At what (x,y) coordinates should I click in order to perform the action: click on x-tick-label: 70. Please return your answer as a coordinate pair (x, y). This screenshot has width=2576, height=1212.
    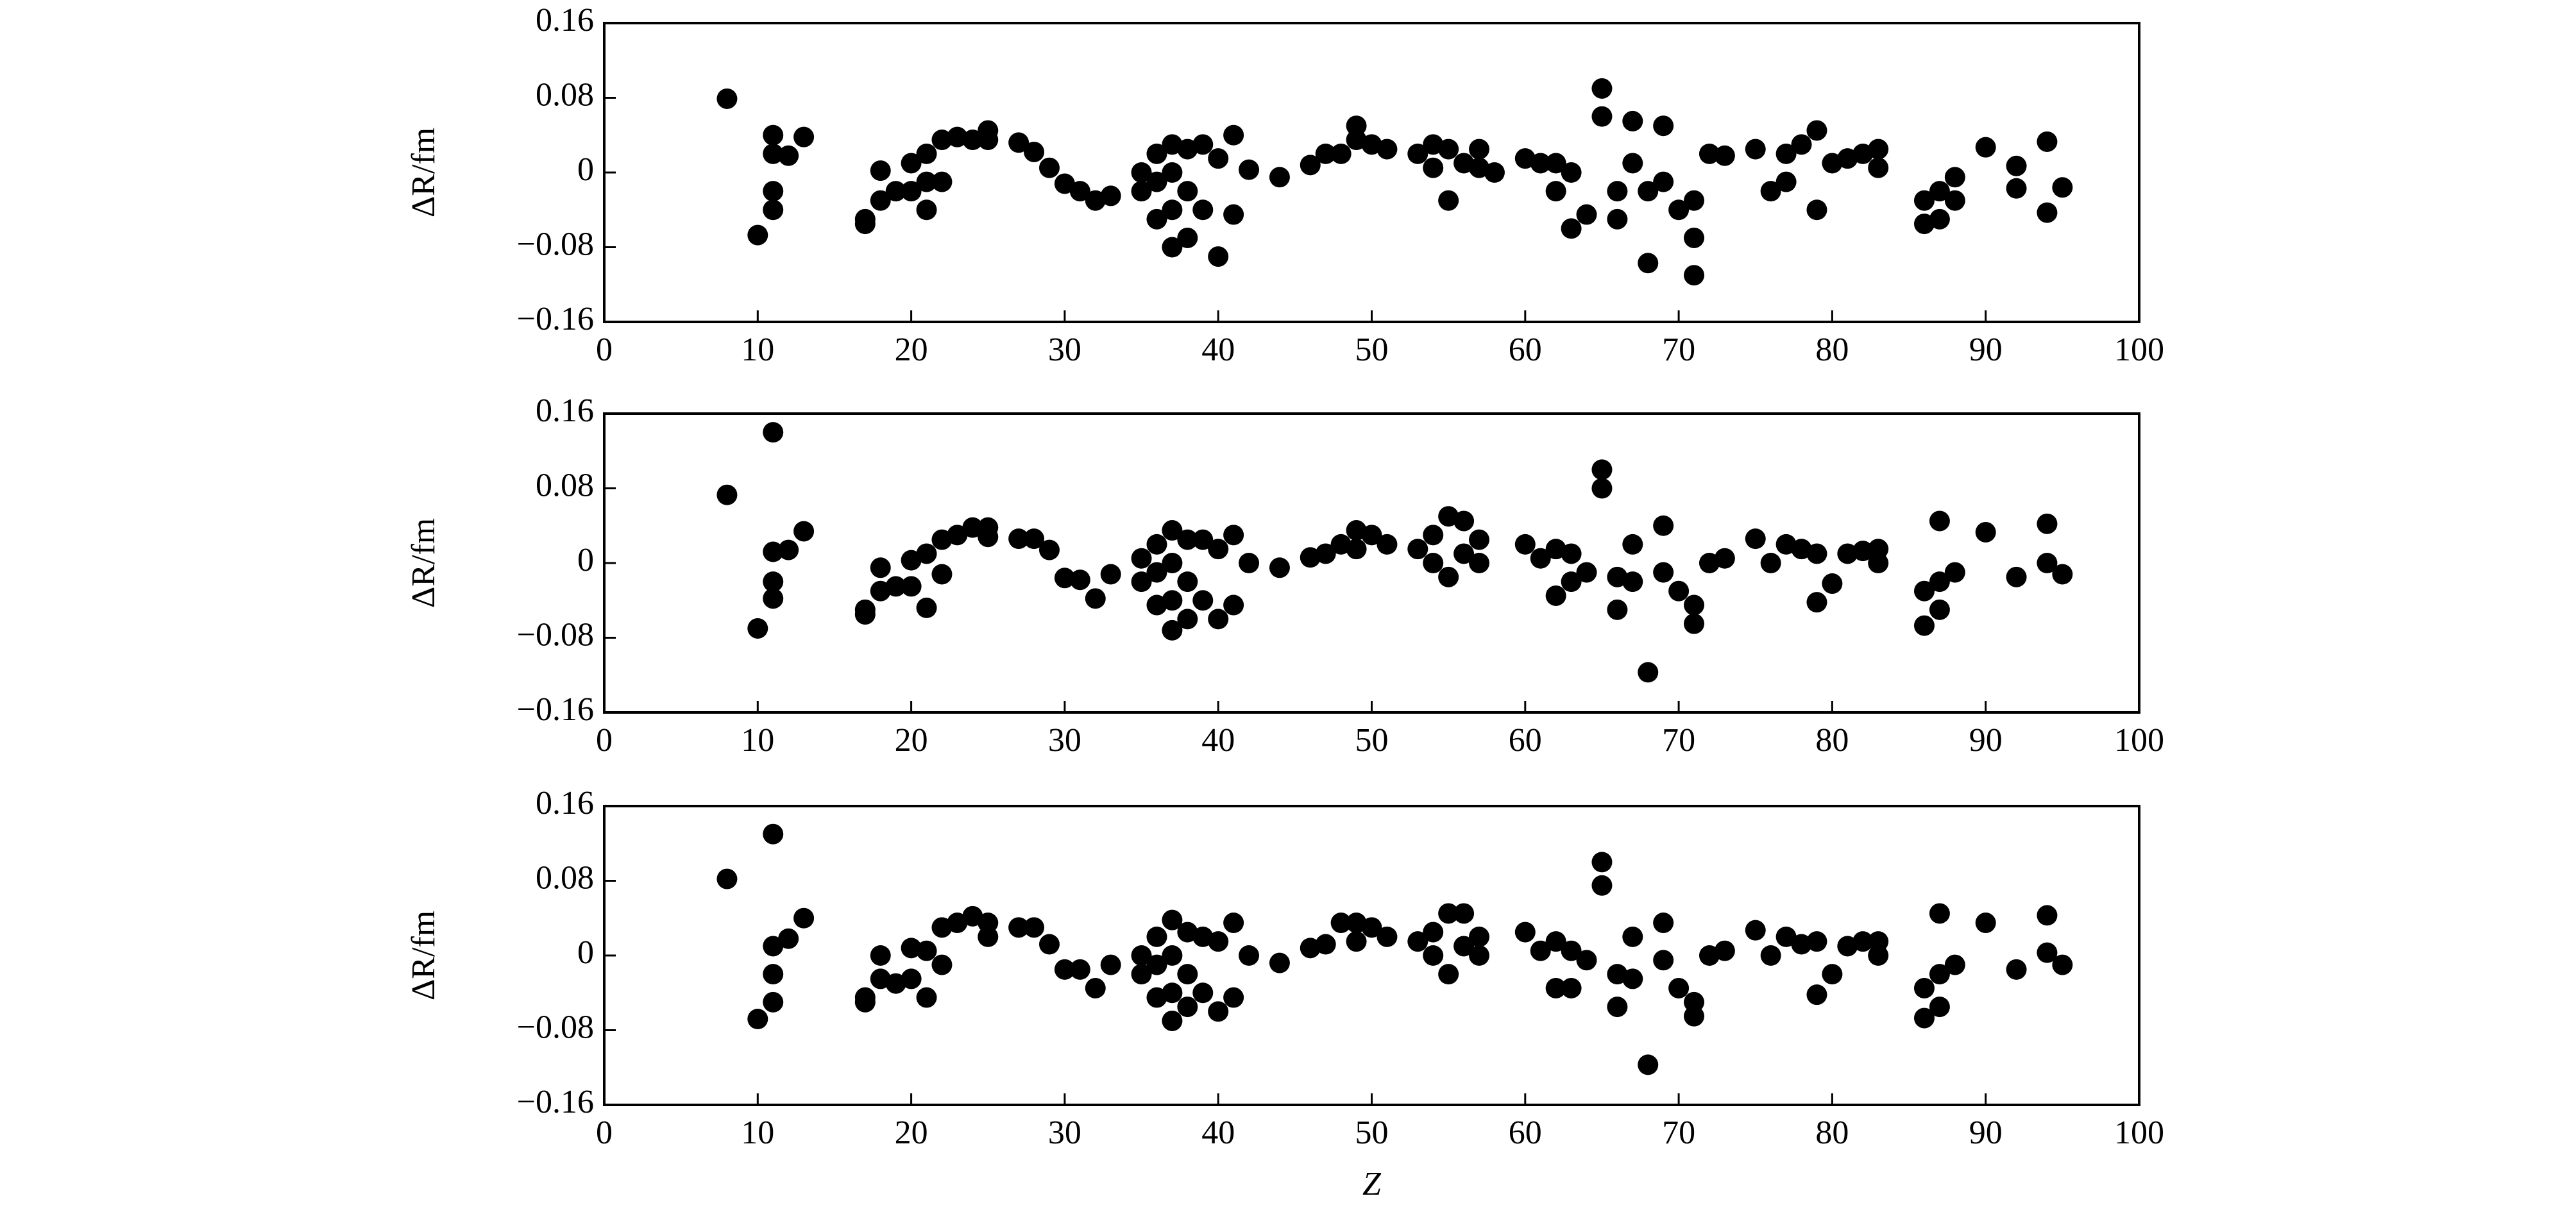
    Looking at the image, I should click on (1678, 741).